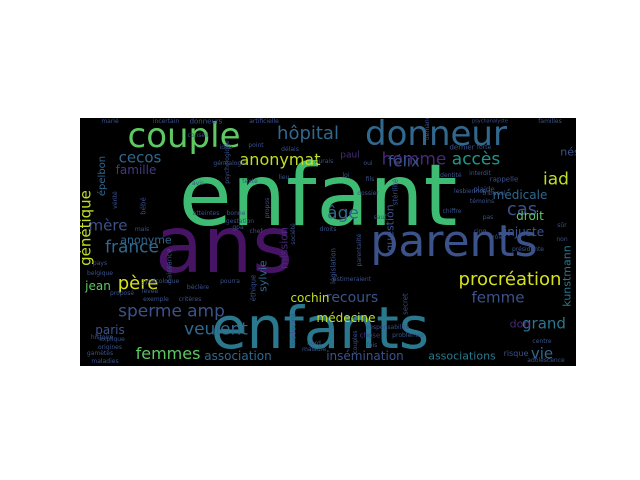 Image resolution: width=640 pixels, height=480 pixels. What do you see at coordinates (310, 298) in the screenshot?
I see `word-cloud-word: cochin` at bounding box center [310, 298].